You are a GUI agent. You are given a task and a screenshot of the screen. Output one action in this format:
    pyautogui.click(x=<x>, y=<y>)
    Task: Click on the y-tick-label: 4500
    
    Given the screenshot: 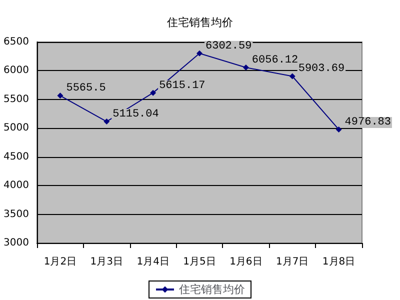 What is the action you would take?
    pyautogui.click(x=16, y=156)
    